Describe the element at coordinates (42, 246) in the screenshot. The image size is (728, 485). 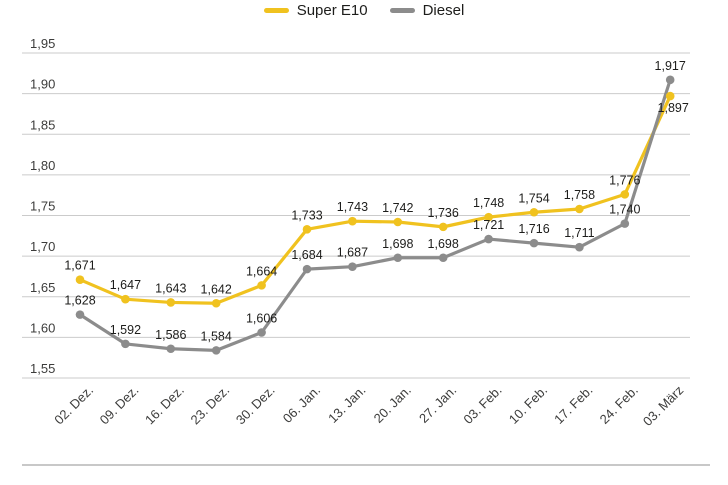
I see `y-tick-label: 1,70` at that location.